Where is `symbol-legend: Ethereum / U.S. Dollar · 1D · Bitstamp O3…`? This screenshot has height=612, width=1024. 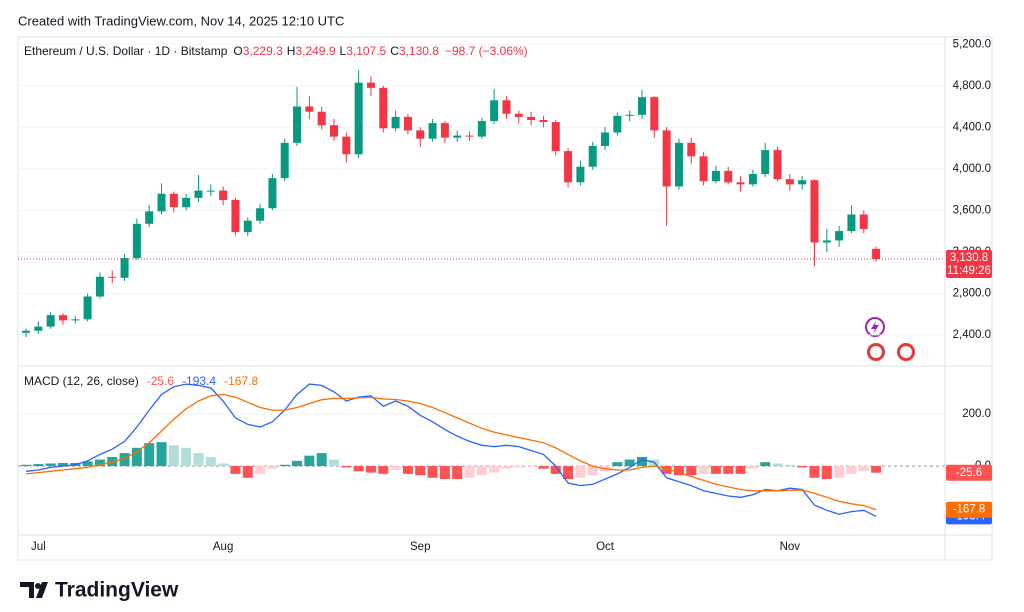
symbol-legend: Ethereum / U.S. Dollar · 1D · Bitstamp O3… is located at coordinates (276, 51).